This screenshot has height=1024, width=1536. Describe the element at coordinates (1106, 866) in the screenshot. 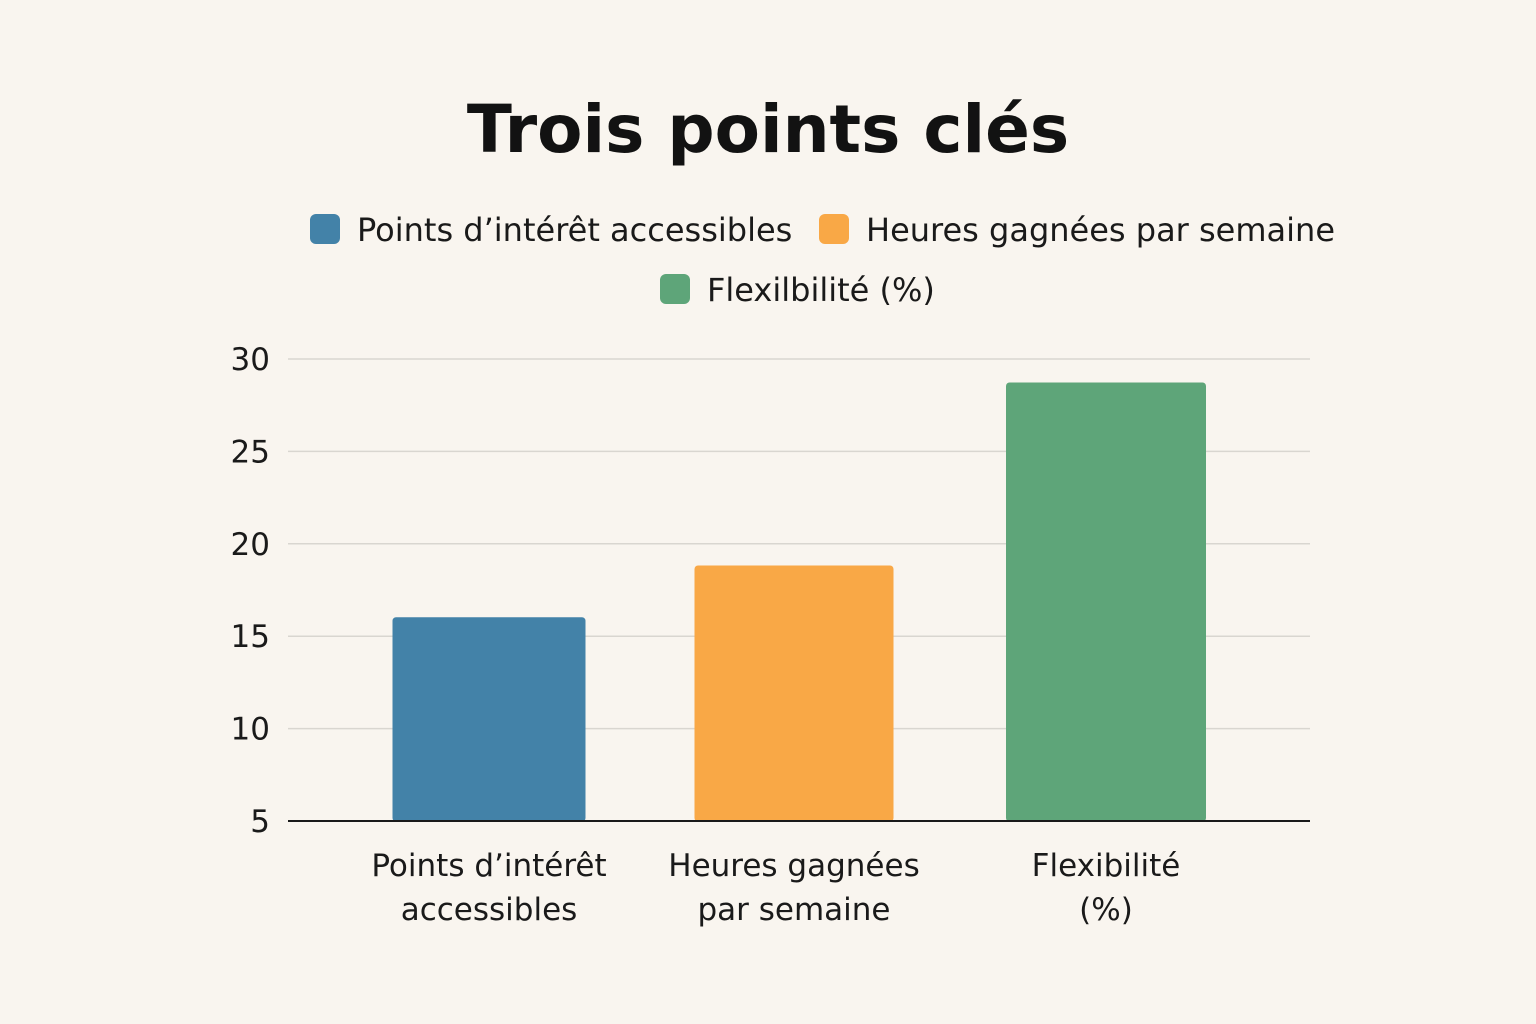

I see `x-category-label-3-line-1: Flexibilité` at that location.